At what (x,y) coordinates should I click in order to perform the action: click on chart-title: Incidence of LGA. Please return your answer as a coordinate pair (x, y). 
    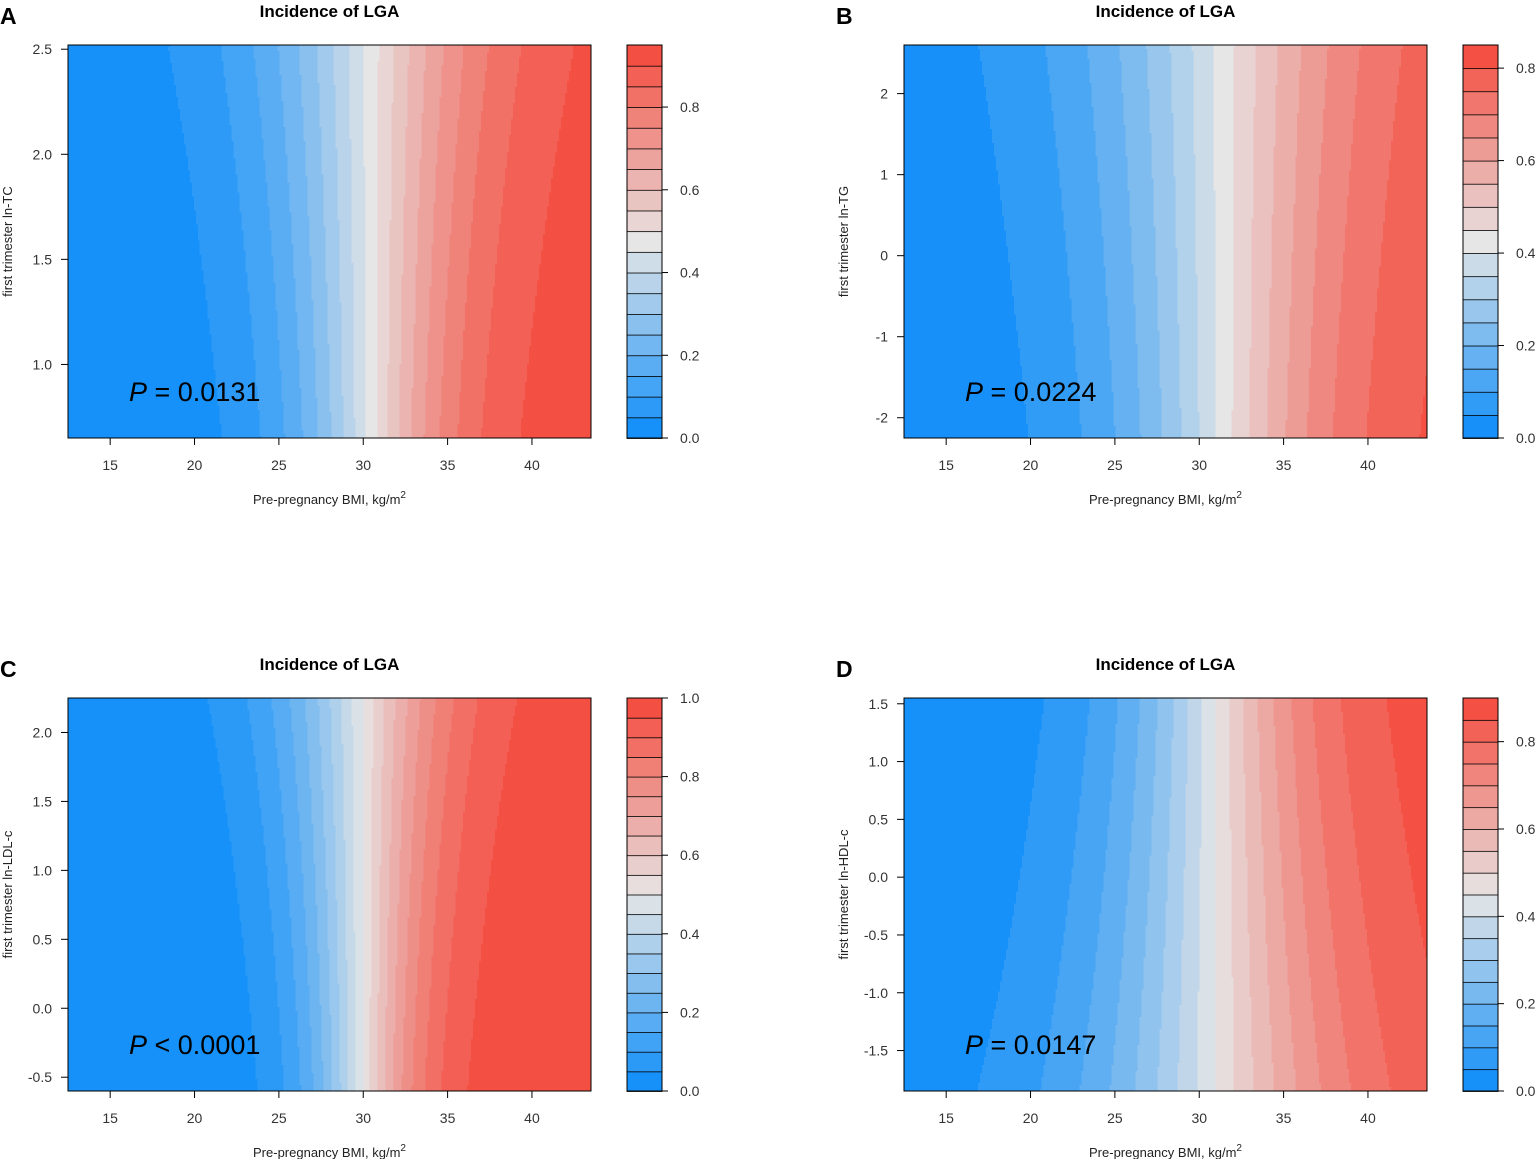
    Looking at the image, I should click on (330, 11).